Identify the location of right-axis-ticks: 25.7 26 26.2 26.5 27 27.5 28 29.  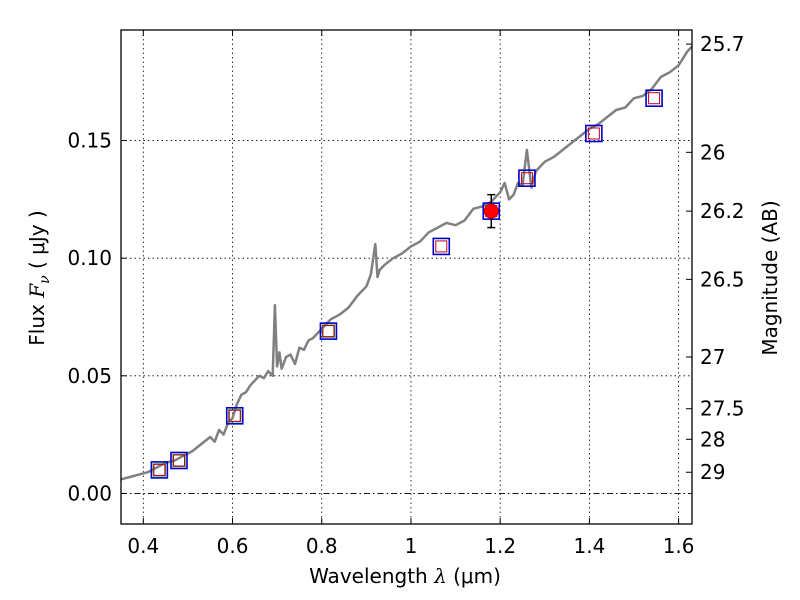
(715, 258).